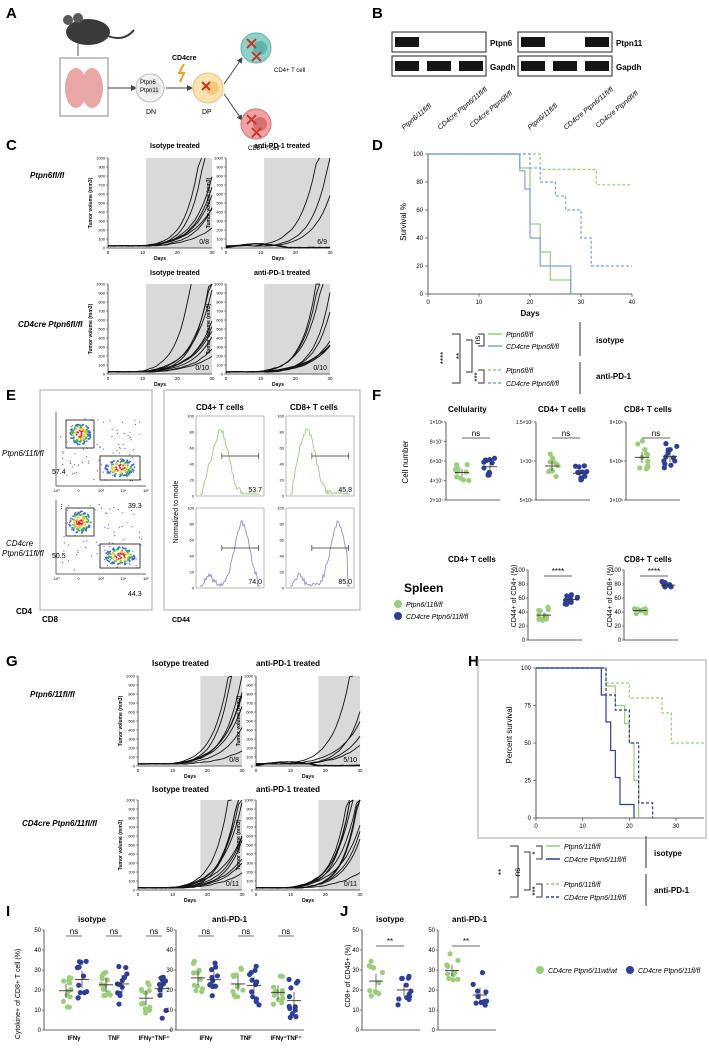 The image size is (709, 1056). I want to click on x-axis-label: Days, so click(160, 385).